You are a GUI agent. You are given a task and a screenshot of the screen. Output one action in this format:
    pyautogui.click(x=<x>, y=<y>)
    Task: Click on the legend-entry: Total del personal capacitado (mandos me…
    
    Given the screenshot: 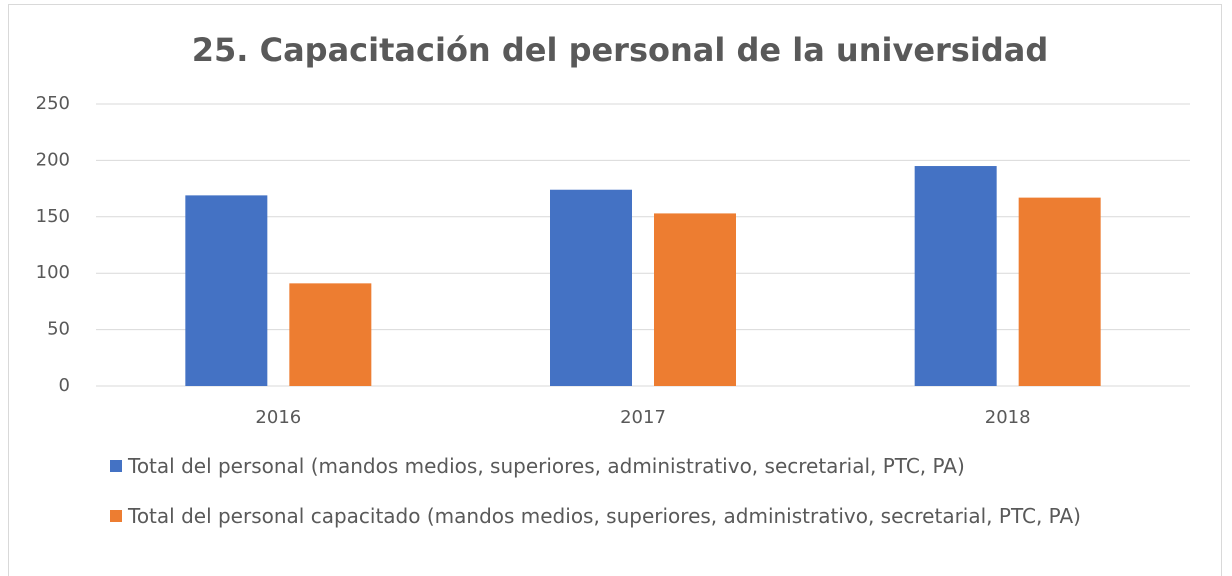 What is the action you would take?
    pyautogui.click(x=650, y=516)
    